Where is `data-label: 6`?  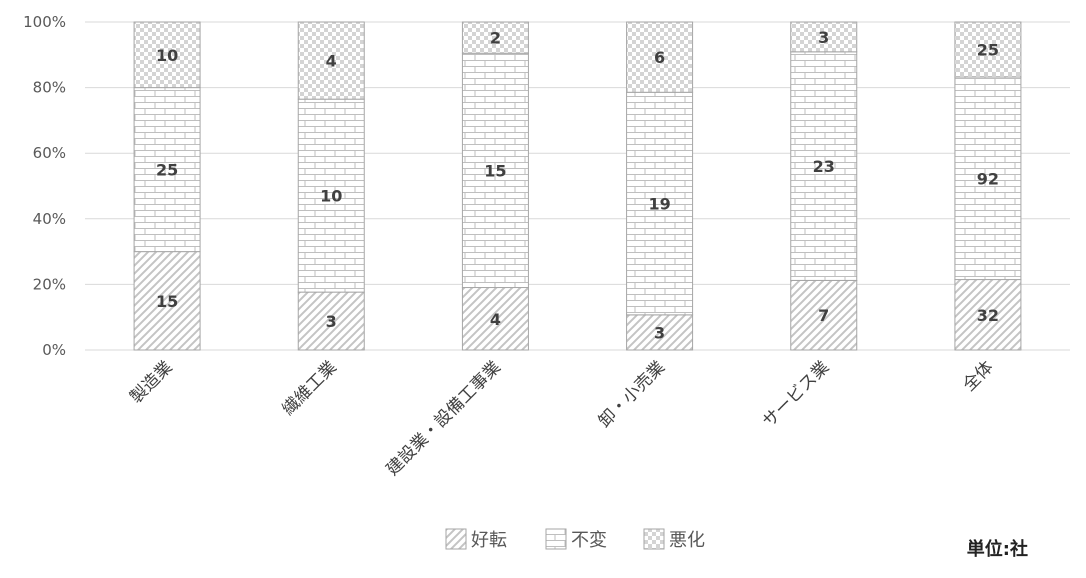 data-label: 6 is located at coordinates (659, 57).